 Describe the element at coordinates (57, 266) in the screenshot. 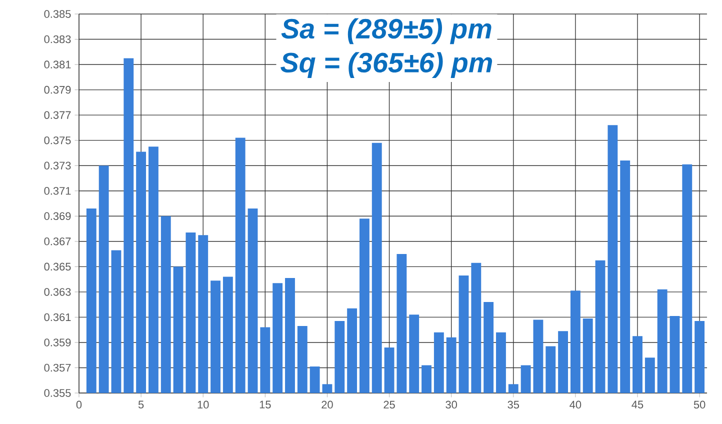

I see `y-tick-label: 0.365` at that location.